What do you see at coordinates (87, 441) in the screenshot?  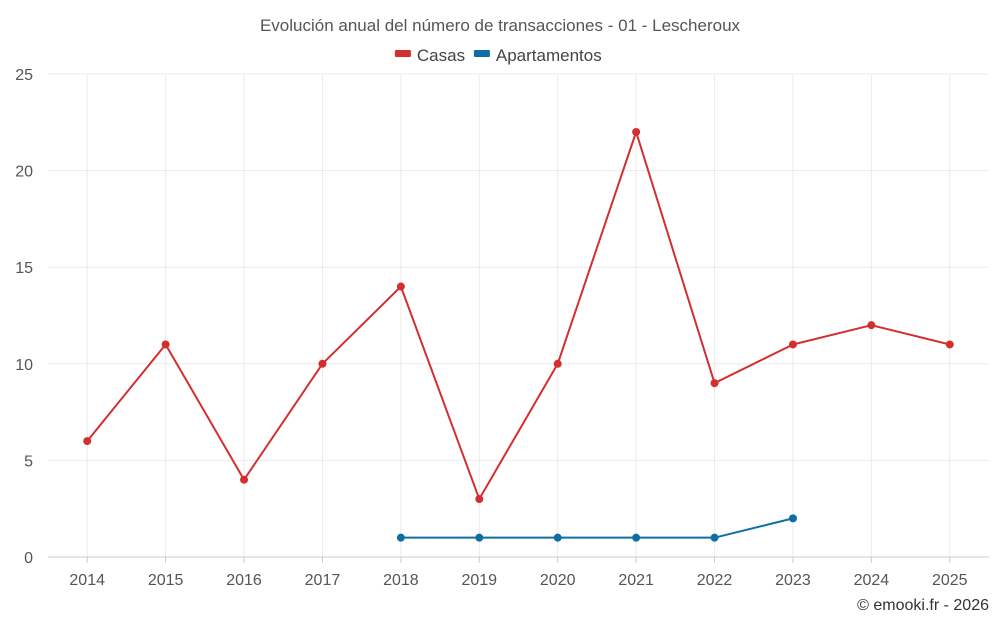 I see `point-casas-2014` at bounding box center [87, 441].